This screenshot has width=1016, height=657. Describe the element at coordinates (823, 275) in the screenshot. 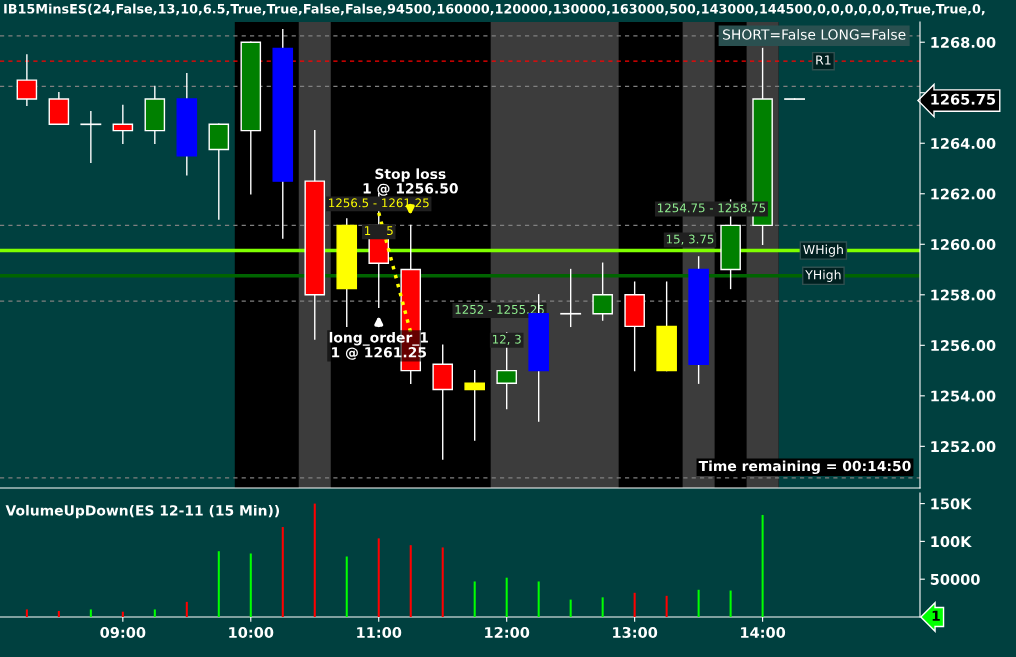

I see `ref-line-label: YHigh` at that location.